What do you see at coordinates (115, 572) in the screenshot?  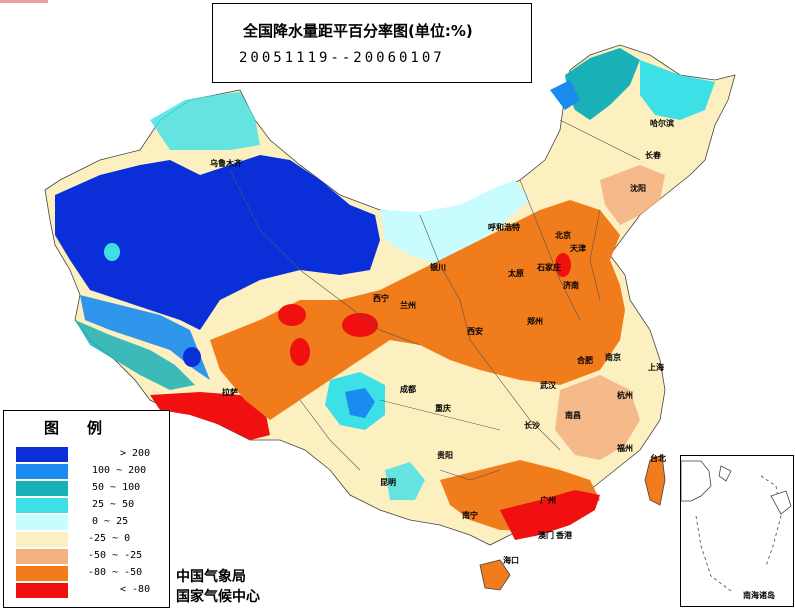 I see `legend-label: -80 ~ -50` at bounding box center [115, 572].